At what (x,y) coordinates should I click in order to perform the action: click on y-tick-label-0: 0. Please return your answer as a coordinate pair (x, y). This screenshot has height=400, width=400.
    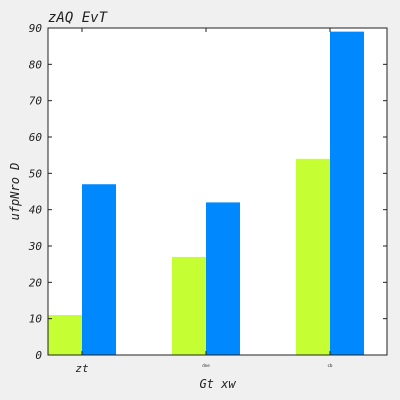
    Looking at the image, I should click on (38, 355).